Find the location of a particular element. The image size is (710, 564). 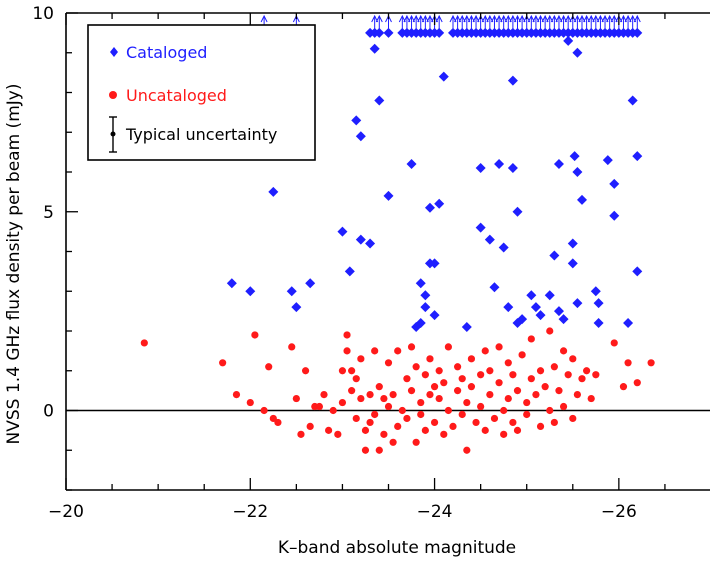

y-tick-label: 5 is located at coordinates (48, 213).